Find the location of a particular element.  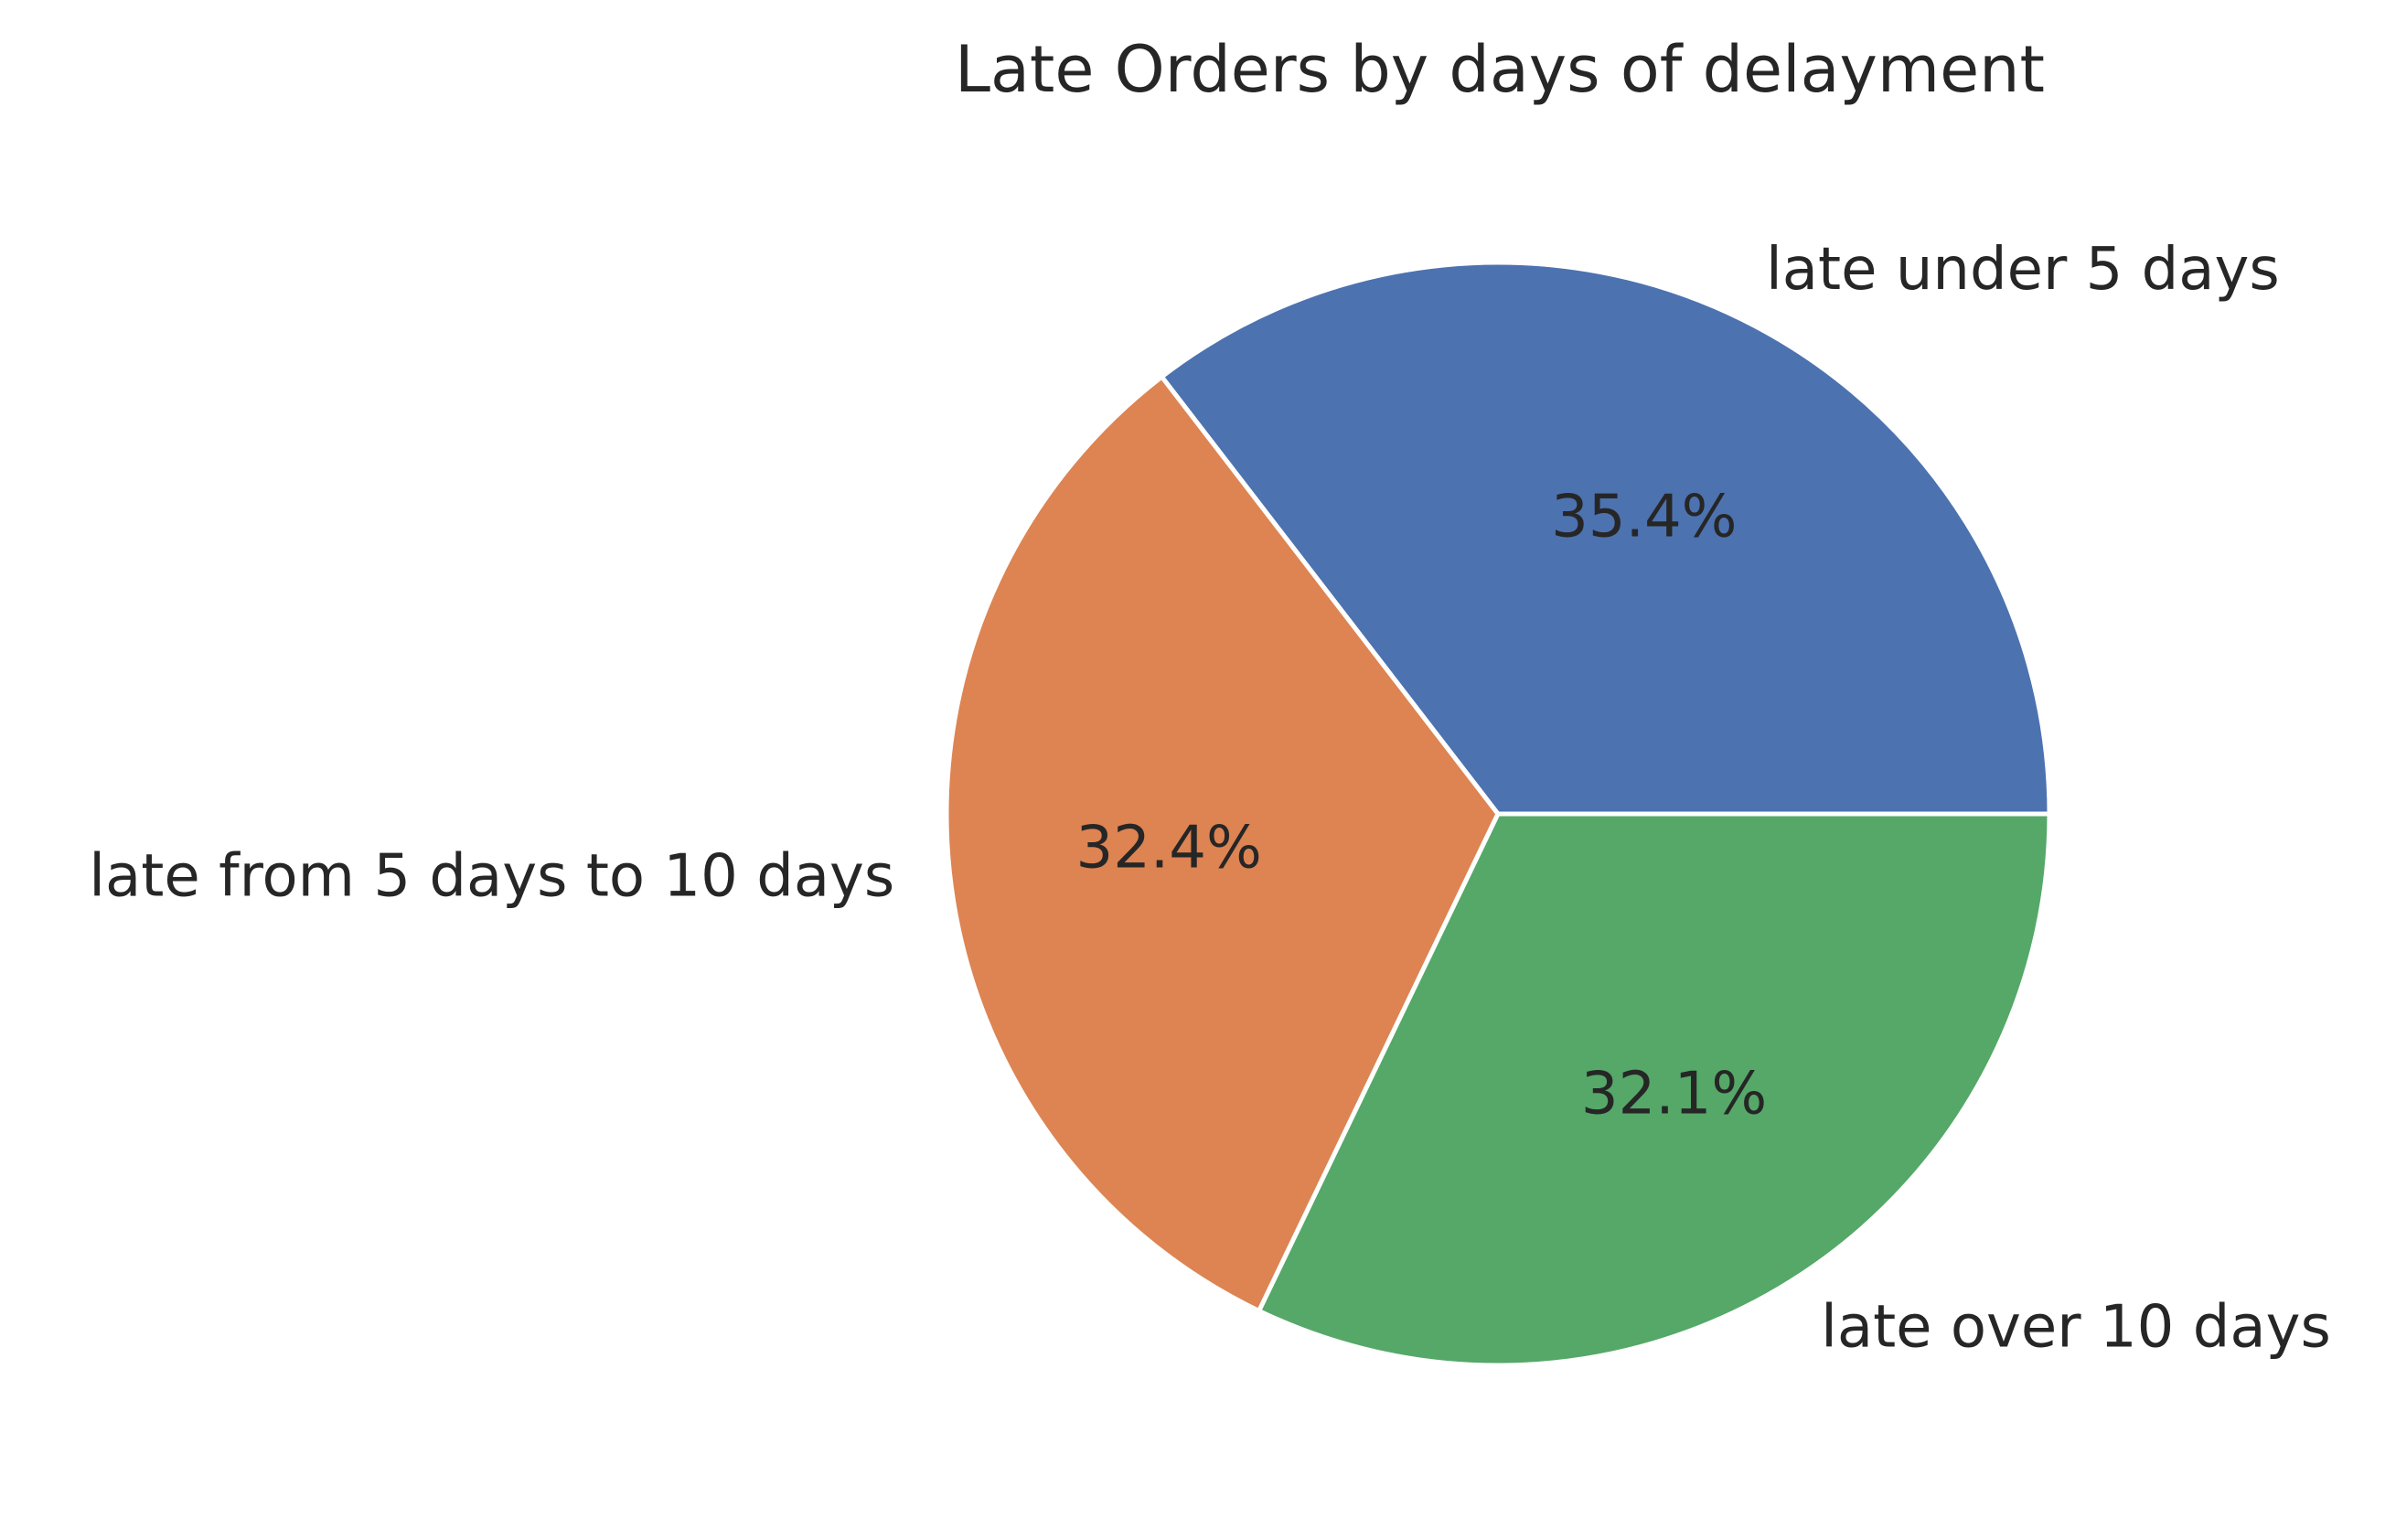

pie-percent-label-1: 32.4% is located at coordinates (1168, 848).